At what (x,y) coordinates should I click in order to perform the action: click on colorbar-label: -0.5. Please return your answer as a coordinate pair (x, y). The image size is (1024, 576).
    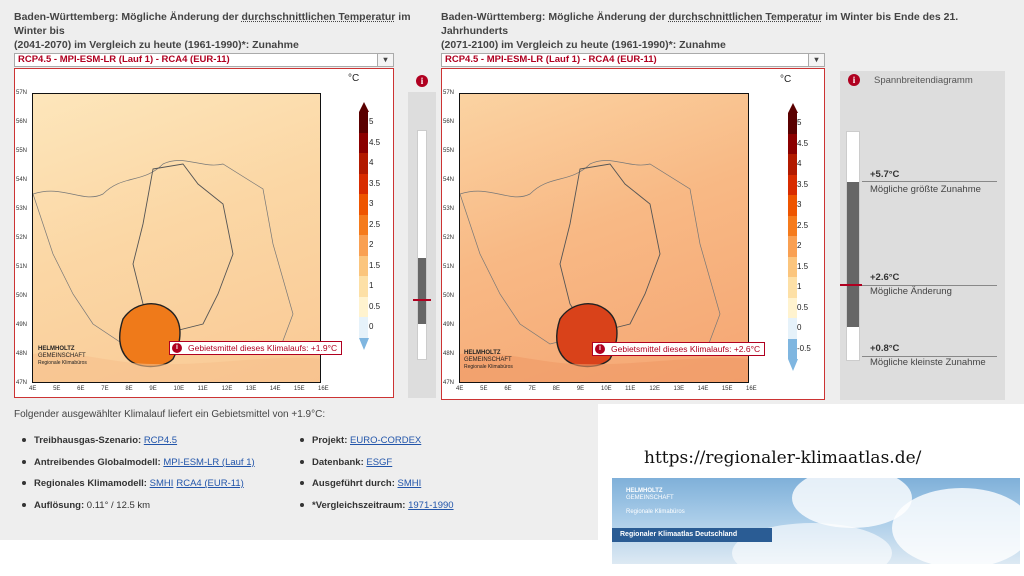
    Looking at the image, I should click on (804, 348).